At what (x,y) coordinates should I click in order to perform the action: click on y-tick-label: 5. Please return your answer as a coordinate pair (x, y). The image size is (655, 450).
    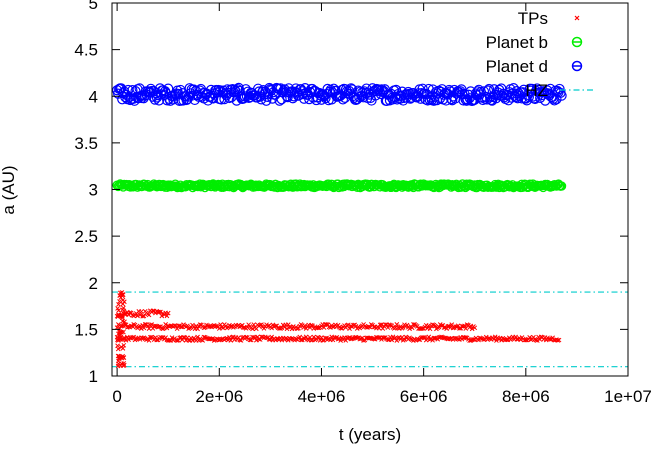
    Looking at the image, I should click on (93, 6).